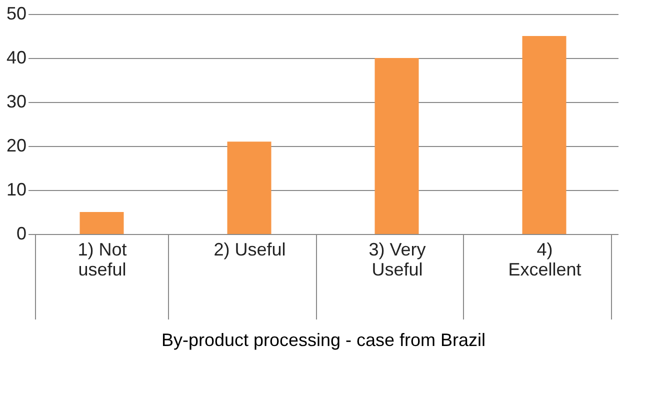 This screenshot has width=668, height=404. What do you see at coordinates (16, 190) in the screenshot?
I see `y-tick-label: 10` at bounding box center [16, 190].